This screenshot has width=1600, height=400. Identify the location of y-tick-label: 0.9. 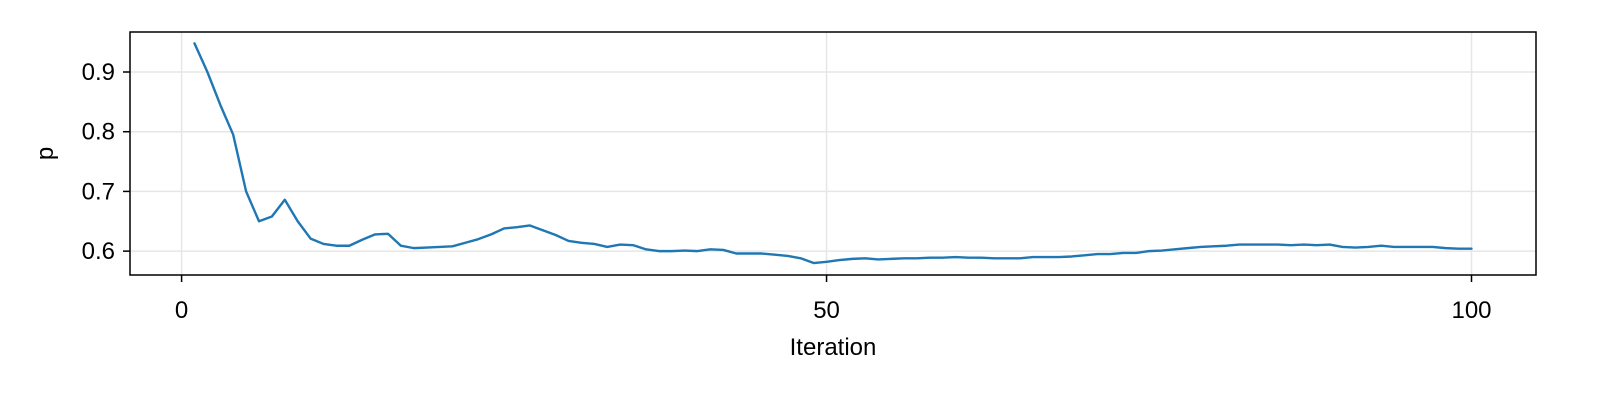
(98, 72).